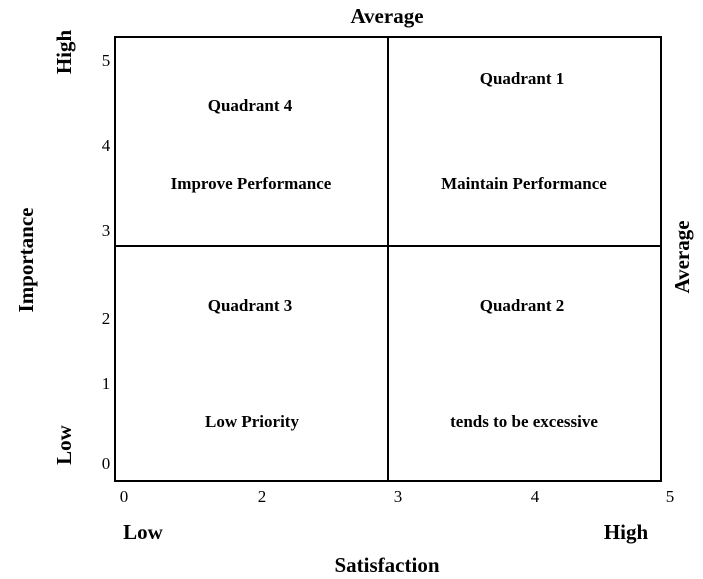  I want to click on top-label: Average, so click(386, 16).